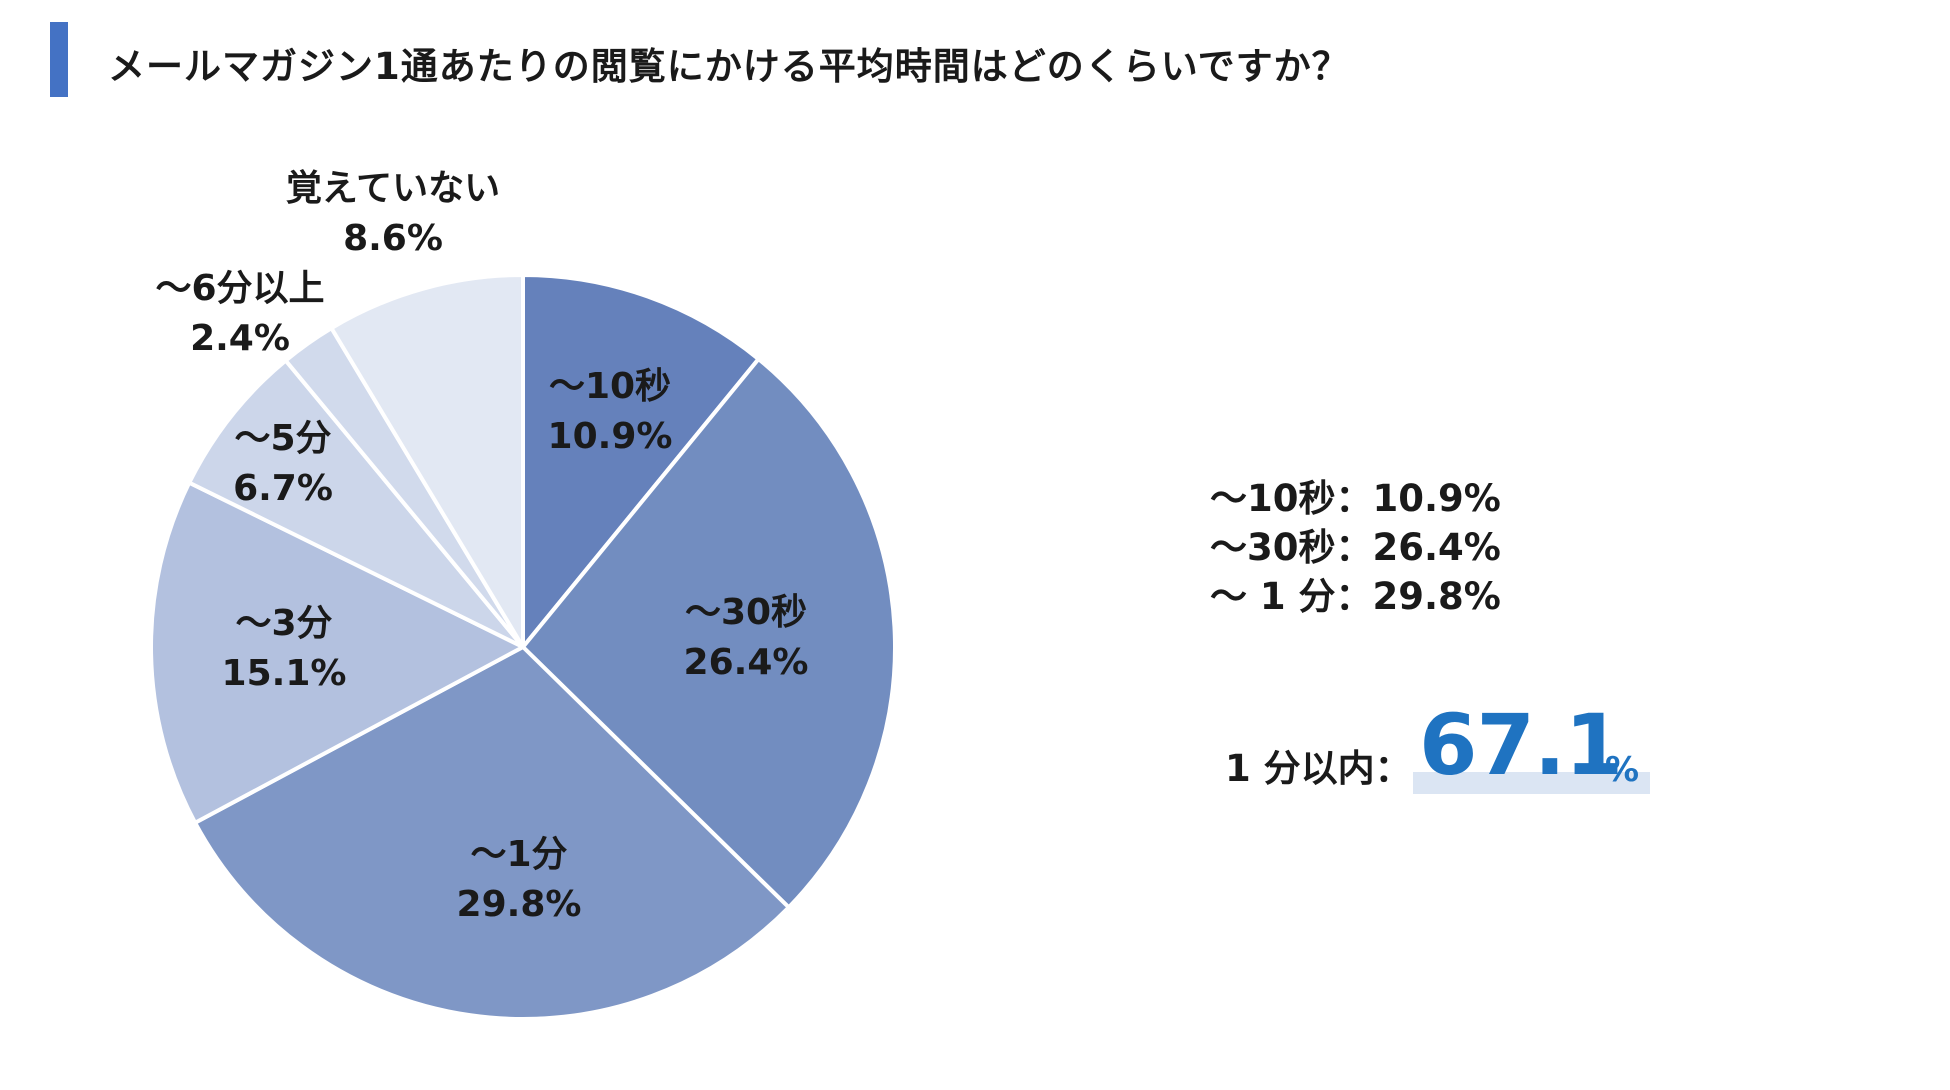  I want to click on slice-label-group: 〜5分 6.7%, so click(283, 463).